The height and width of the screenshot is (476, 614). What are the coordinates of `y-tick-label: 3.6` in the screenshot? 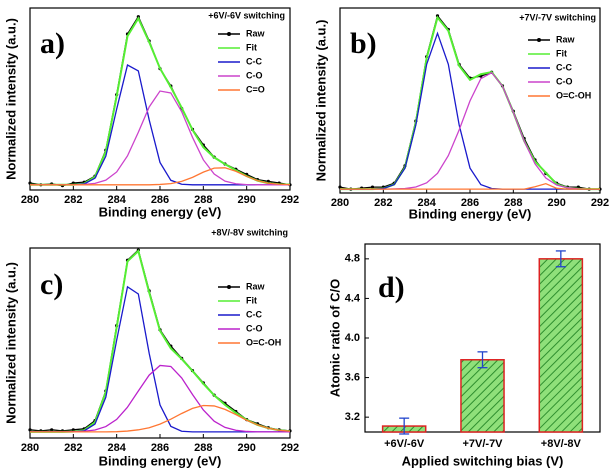 It's located at (352, 377).